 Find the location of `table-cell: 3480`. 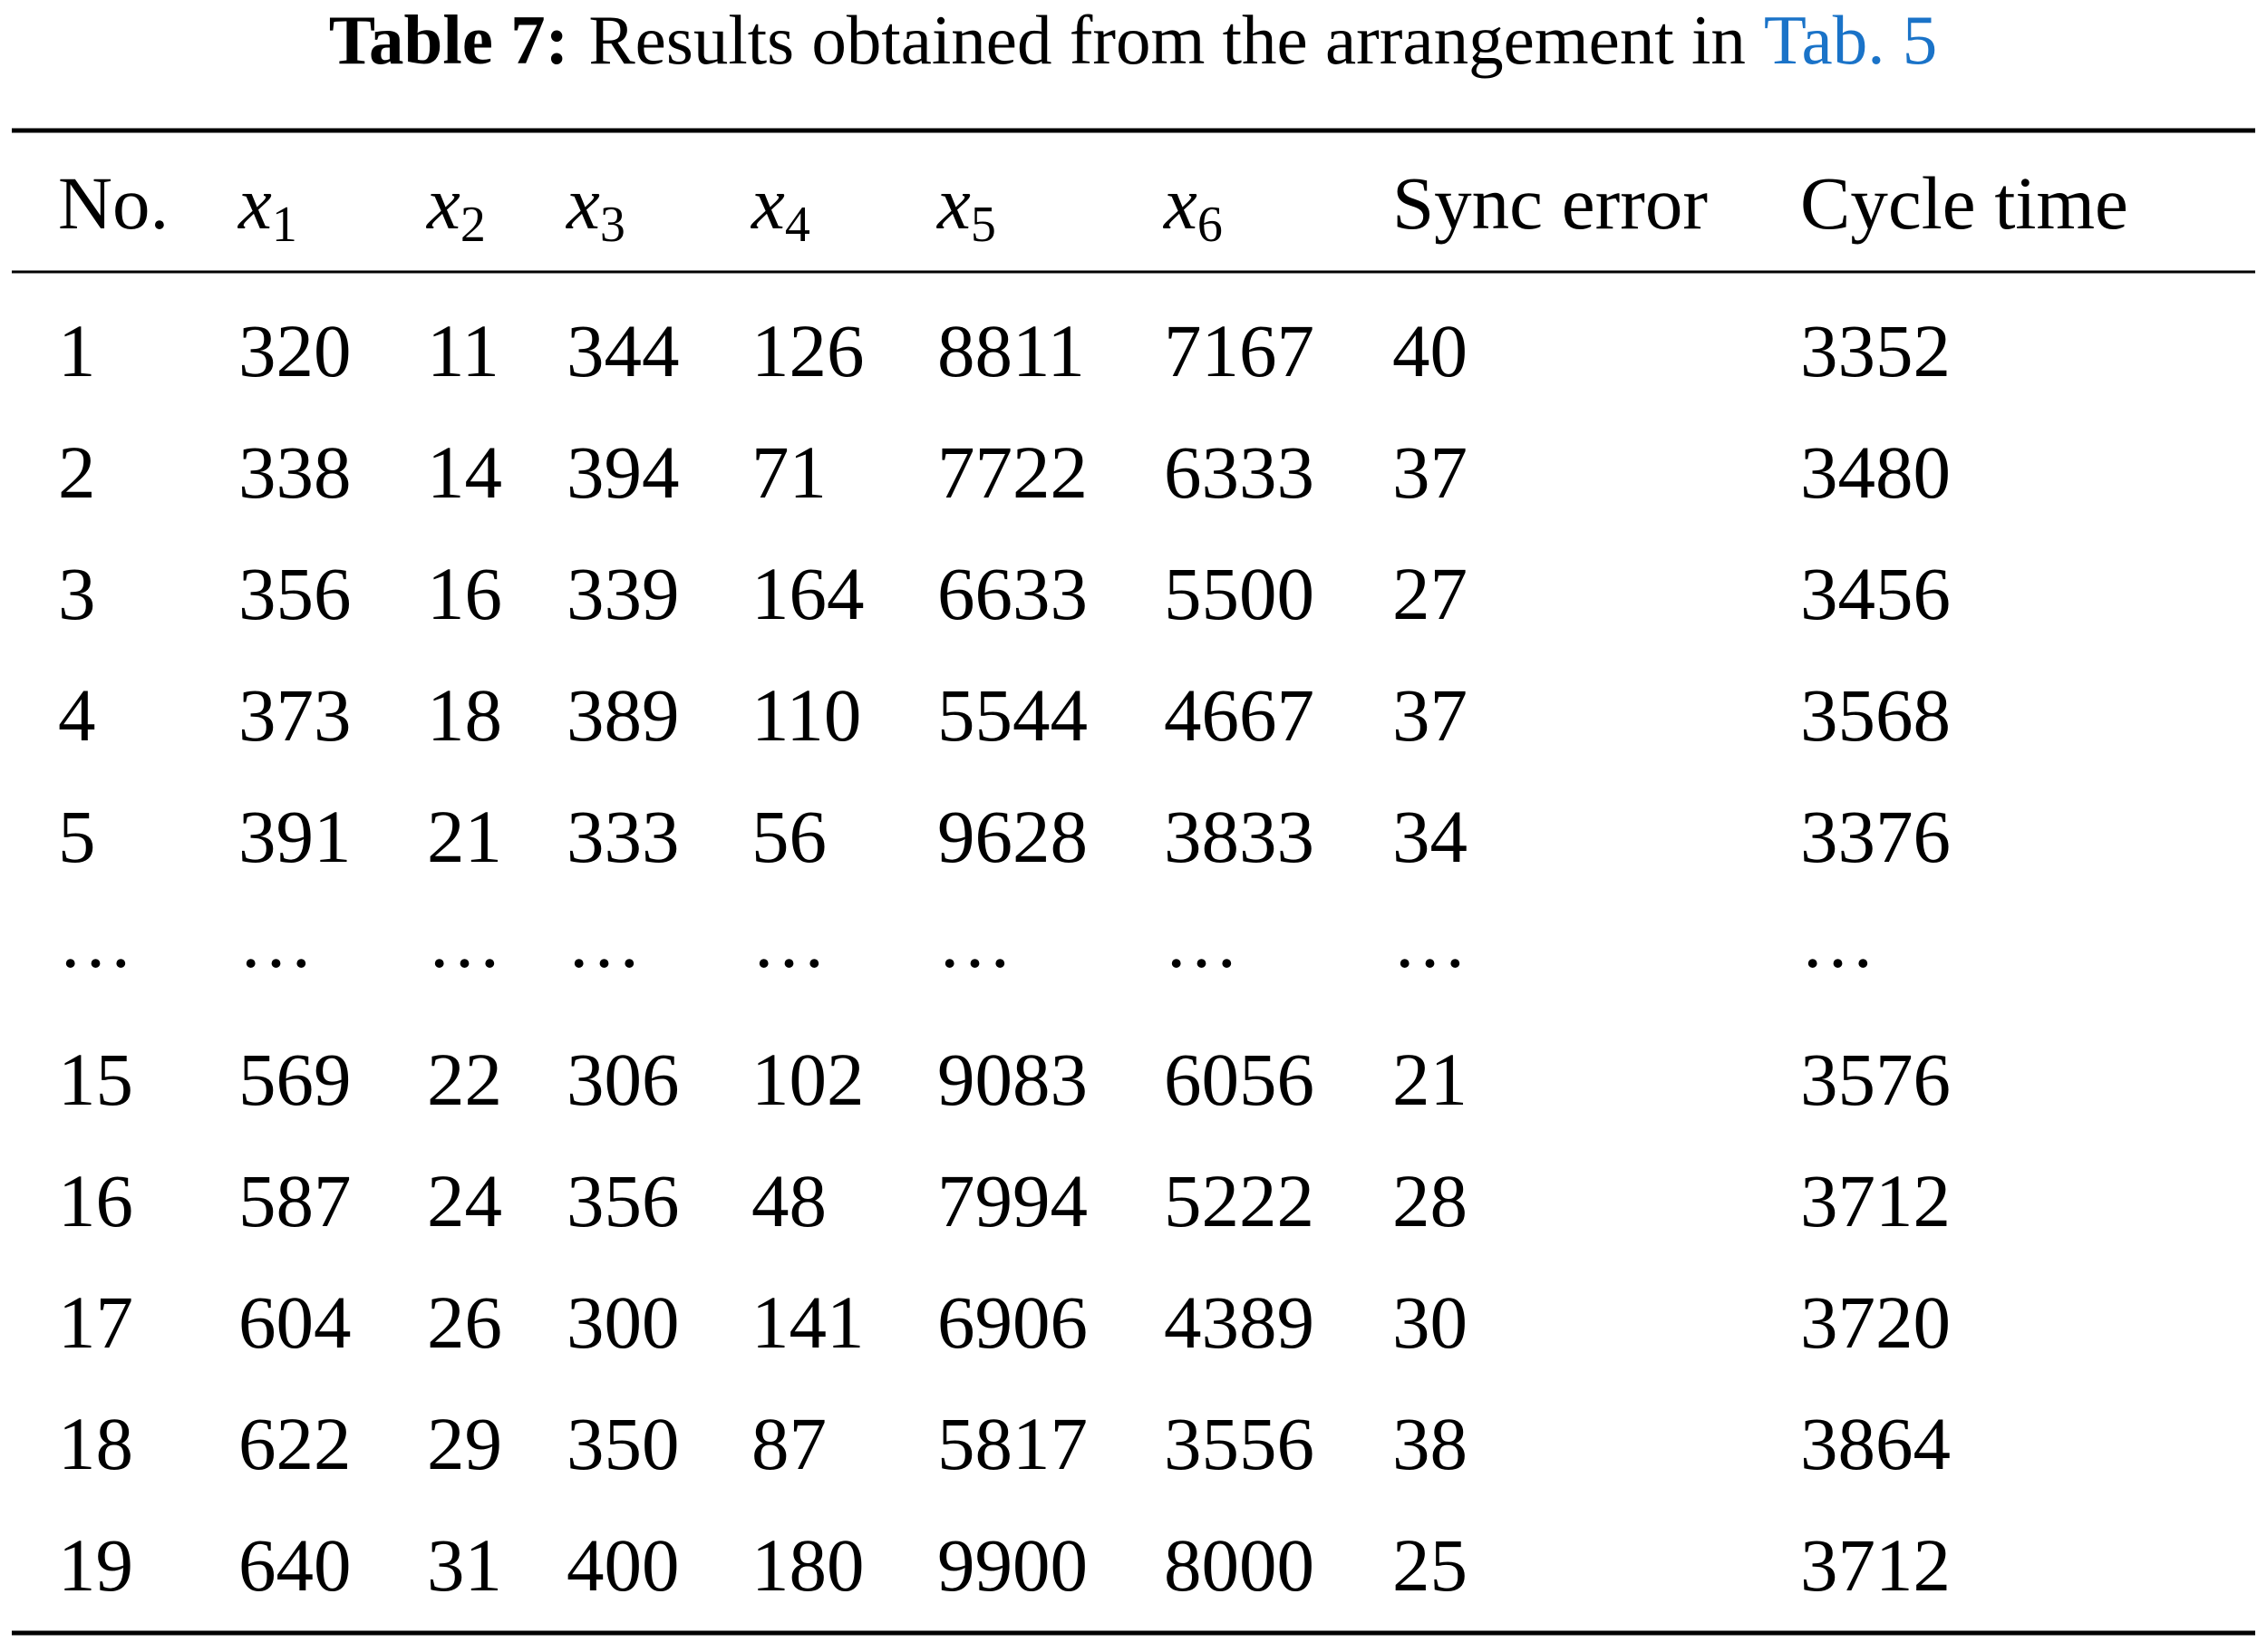

table-cell: 3480 is located at coordinates (1876, 472).